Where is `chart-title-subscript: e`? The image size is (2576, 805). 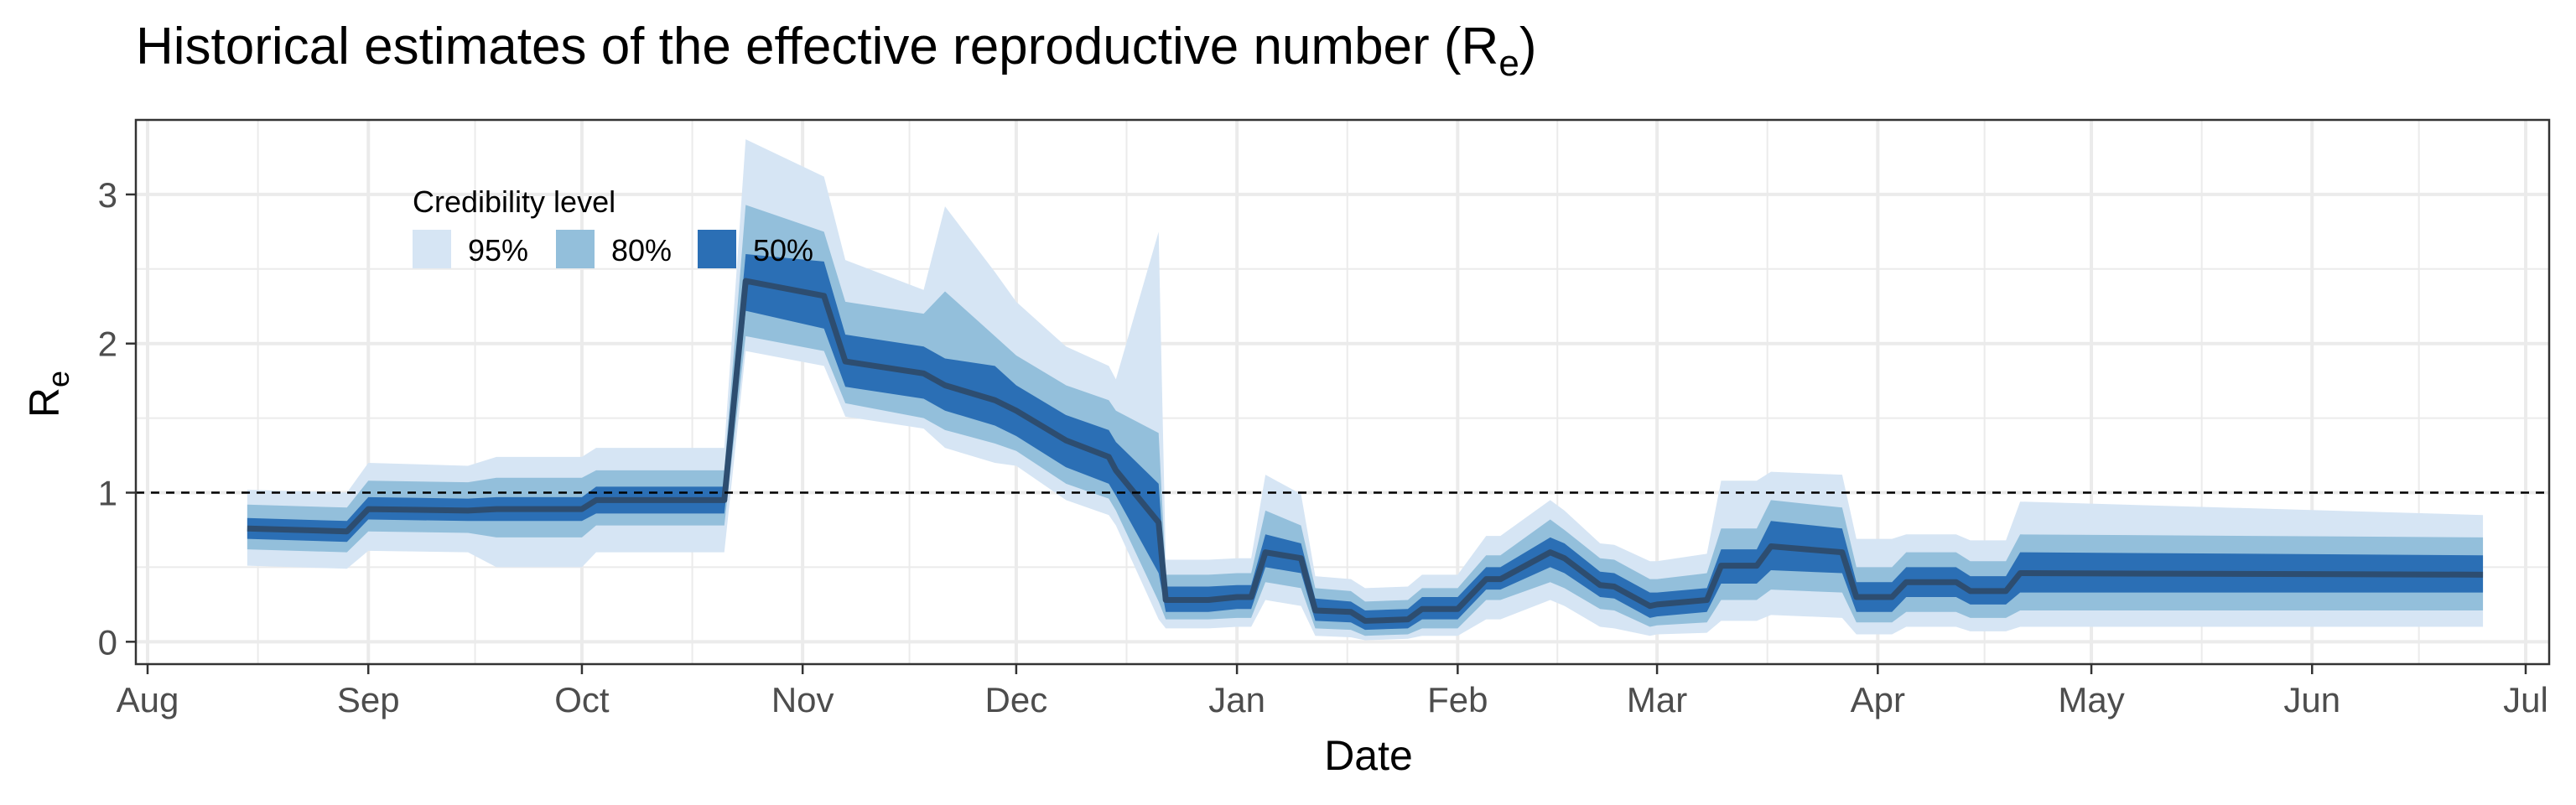
chart-title-subscript: e is located at coordinates (1508, 63).